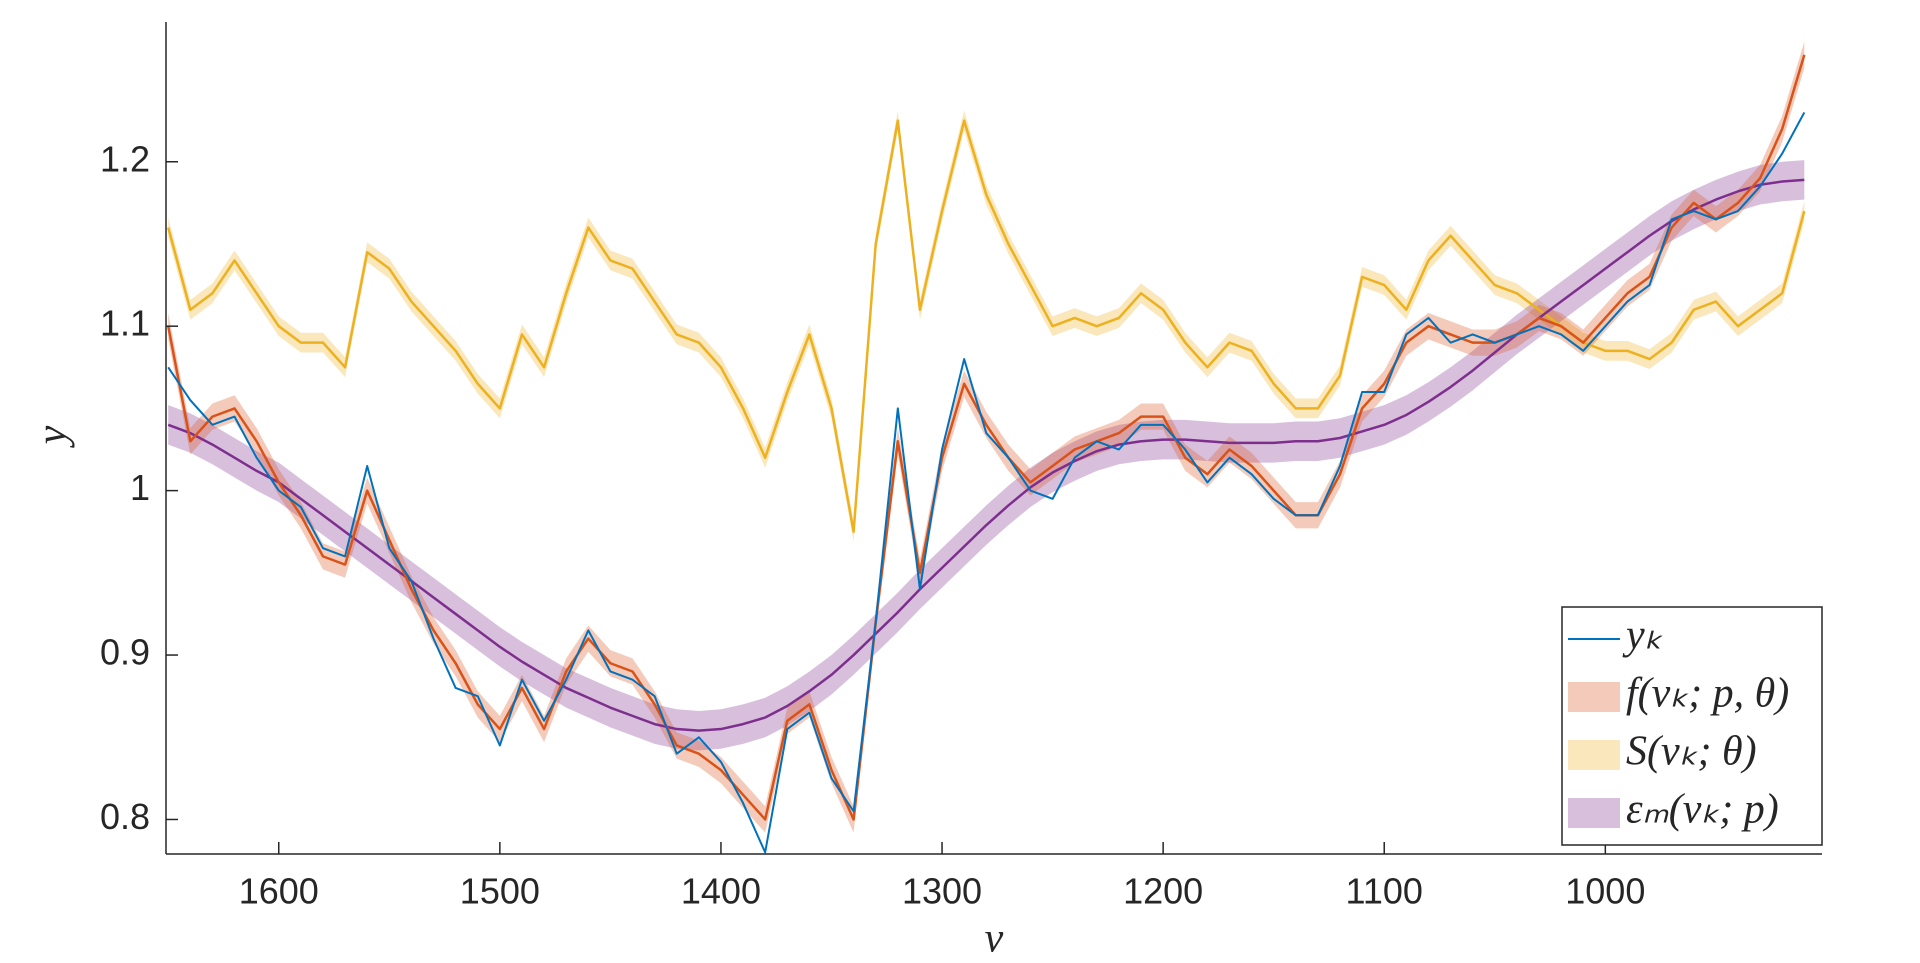 The width and height of the screenshot is (1920, 963). I want to click on y-tick-label: 1, so click(140, 487).